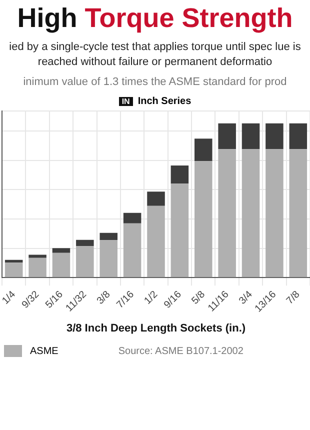  What do you see at coordinates (125, 101) in the screenshot?
I see `text: IN` at bounding box center [125, 101].